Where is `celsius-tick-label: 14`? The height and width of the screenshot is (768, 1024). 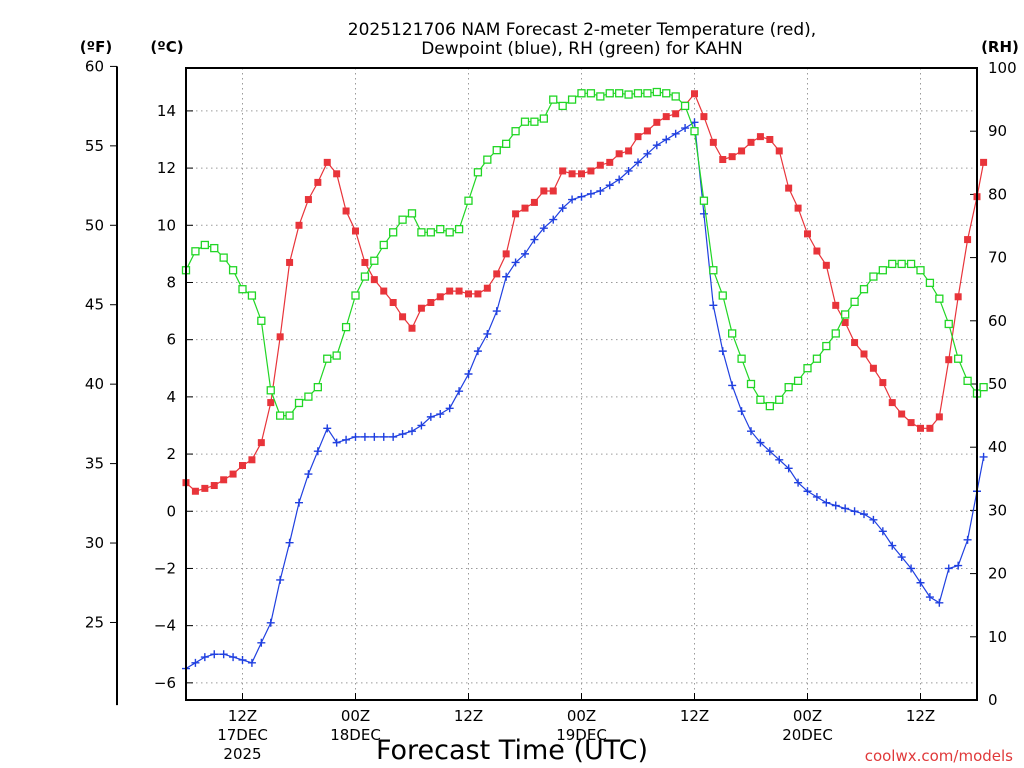 celsius-tick-label: 14 is located at coordinates (166, 111).